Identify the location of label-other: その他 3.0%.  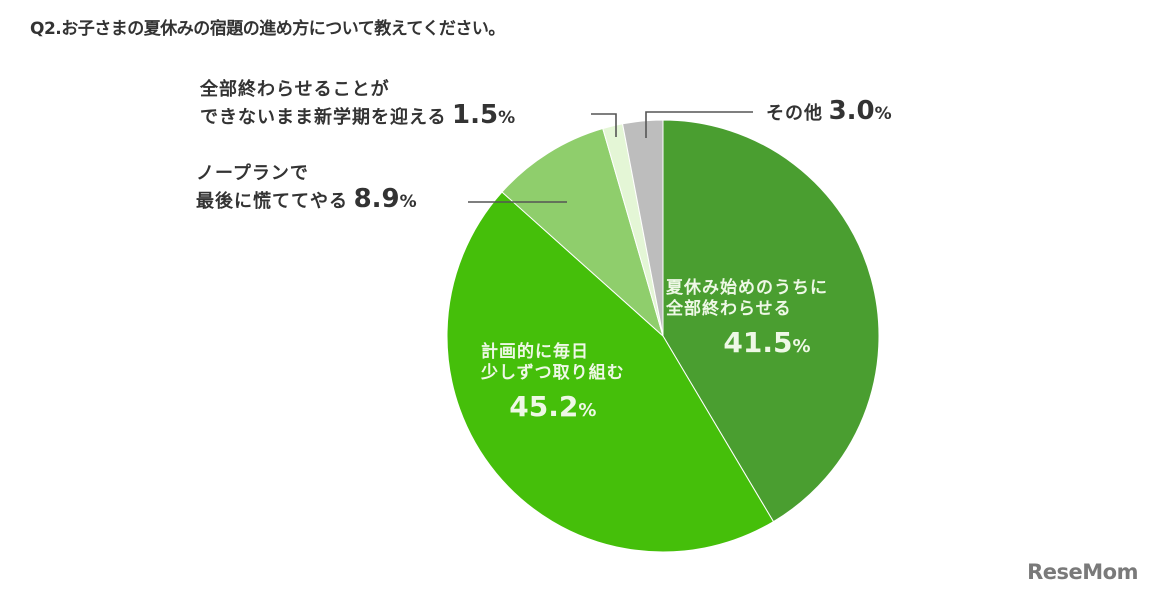
(829, 111).